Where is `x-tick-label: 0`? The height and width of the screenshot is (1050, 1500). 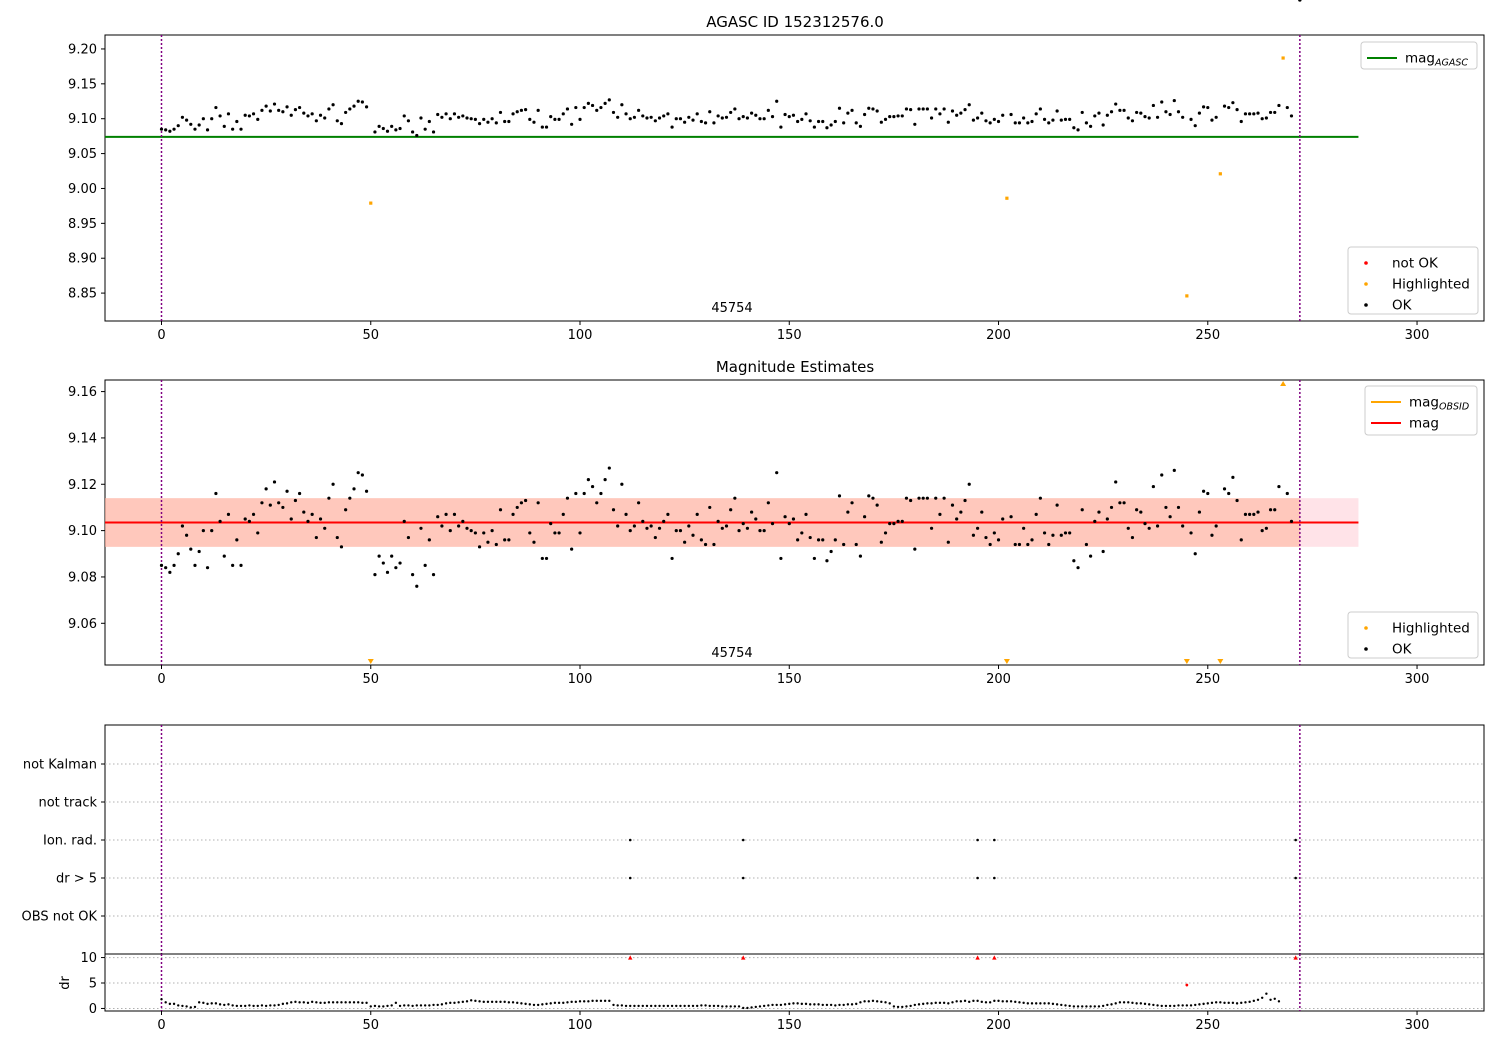 x-tick-label: 0 is located at coordinates (161, 679).